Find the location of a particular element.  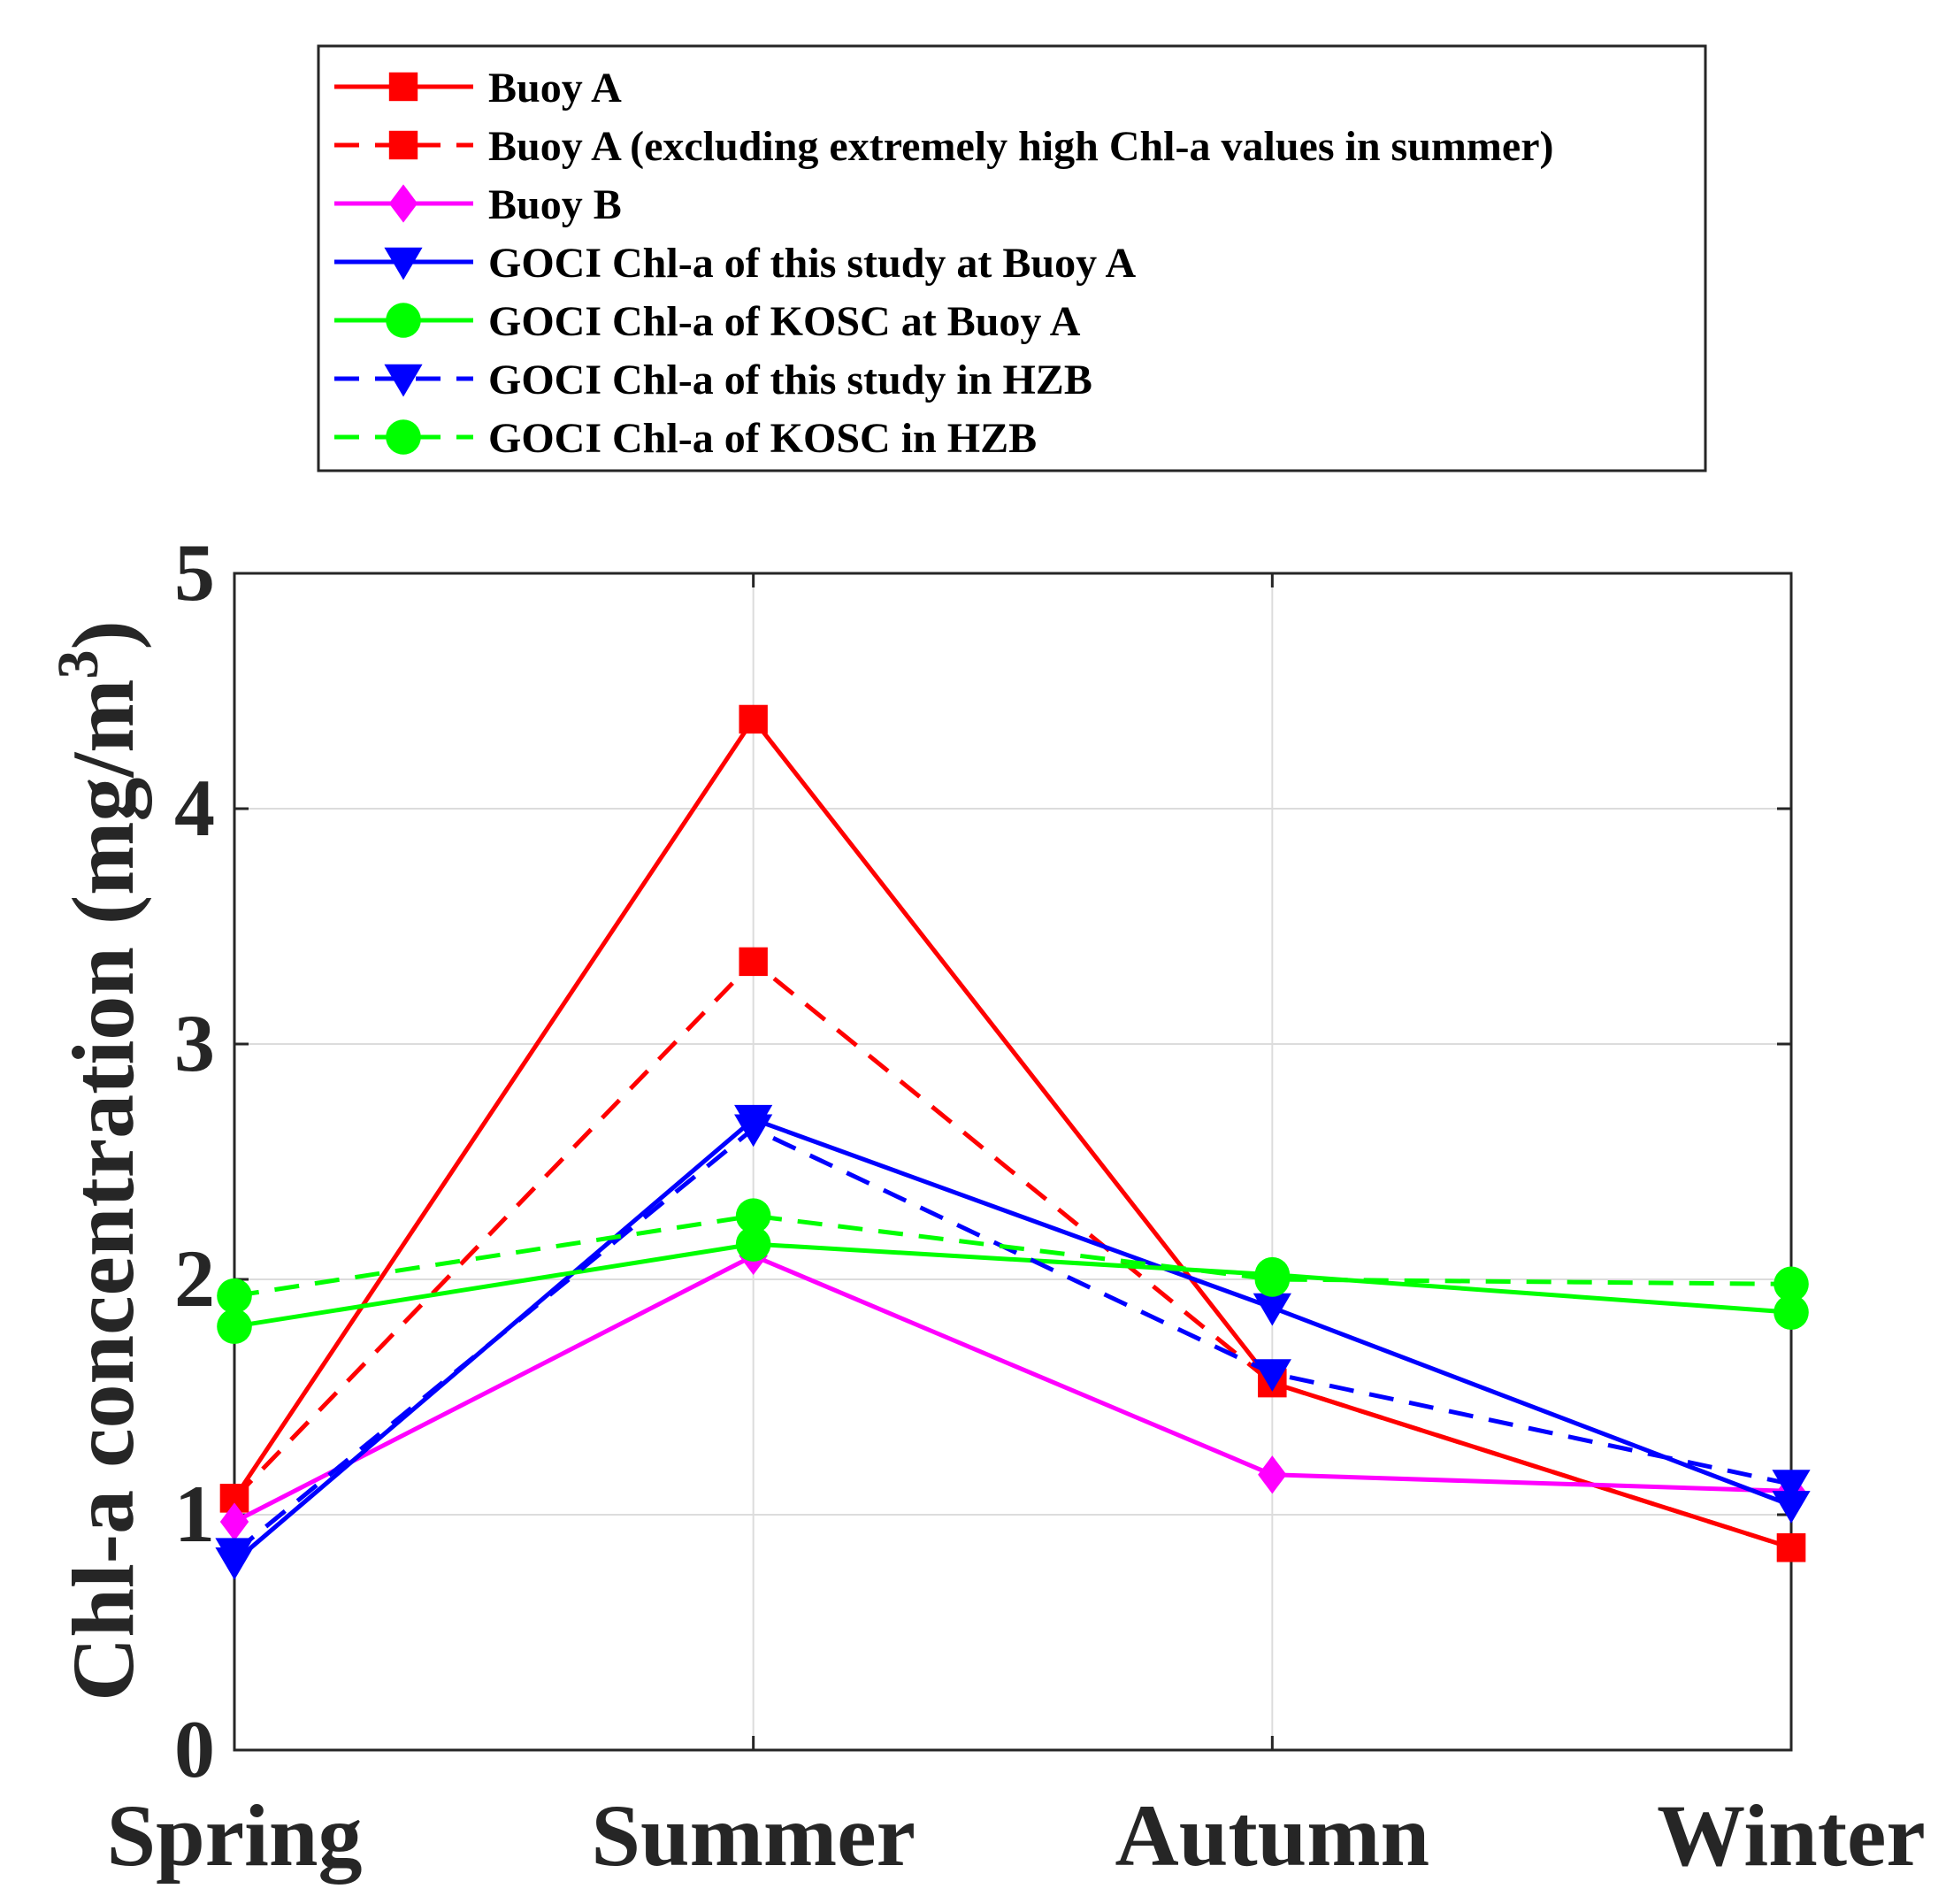

x-tick-label: Summer is located at coordinates (753, 1835).